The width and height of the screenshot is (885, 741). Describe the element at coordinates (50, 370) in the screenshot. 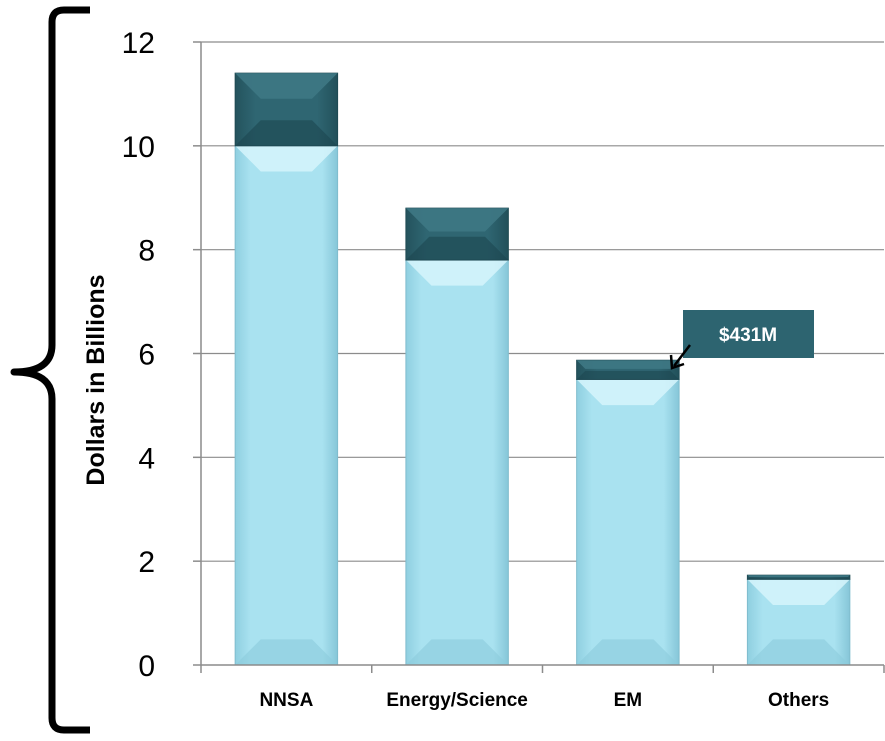

I see `left-brace` at that location.